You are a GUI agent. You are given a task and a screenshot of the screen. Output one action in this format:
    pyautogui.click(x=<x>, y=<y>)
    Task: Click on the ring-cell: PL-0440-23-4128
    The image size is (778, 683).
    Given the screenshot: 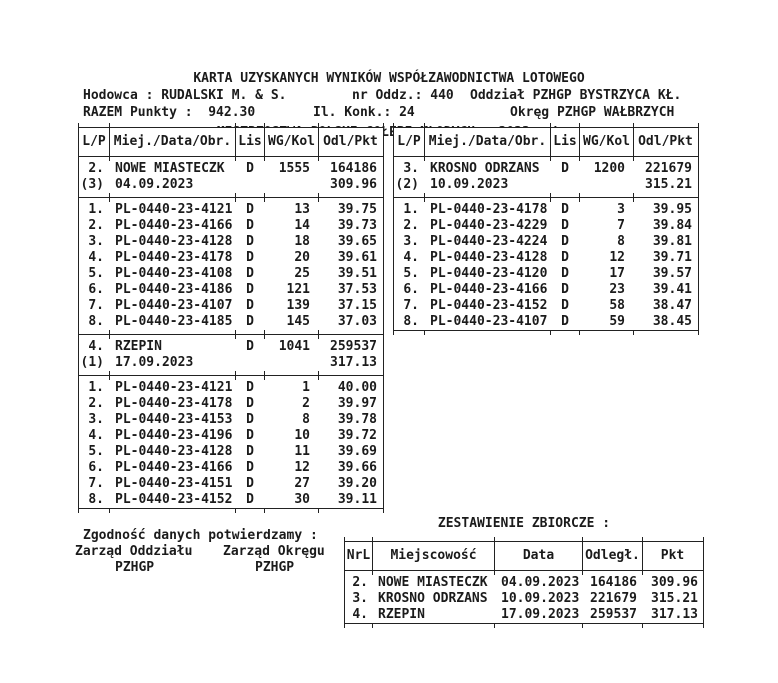 What is the action you would take?
    pyautogui.click(x=174, y=451)
    